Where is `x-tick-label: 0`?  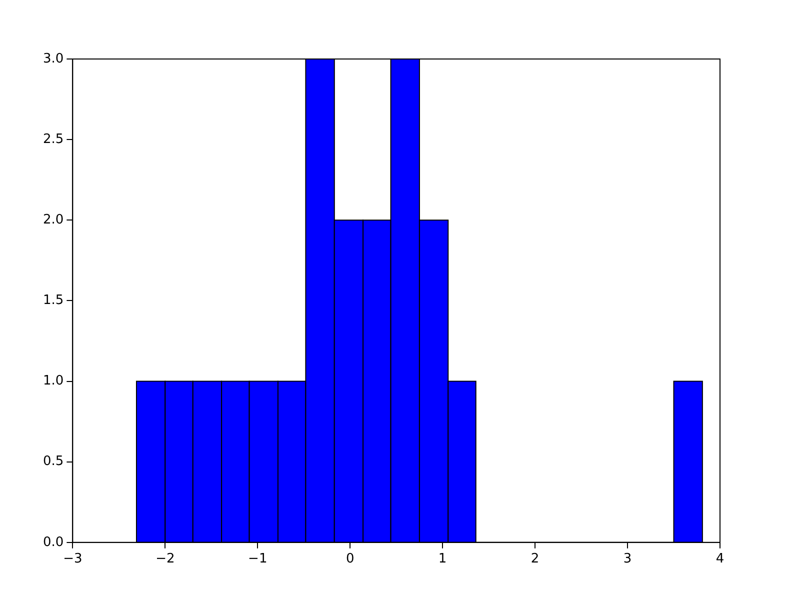 x-tick-label: 0 is located at coordinates (350, 559).